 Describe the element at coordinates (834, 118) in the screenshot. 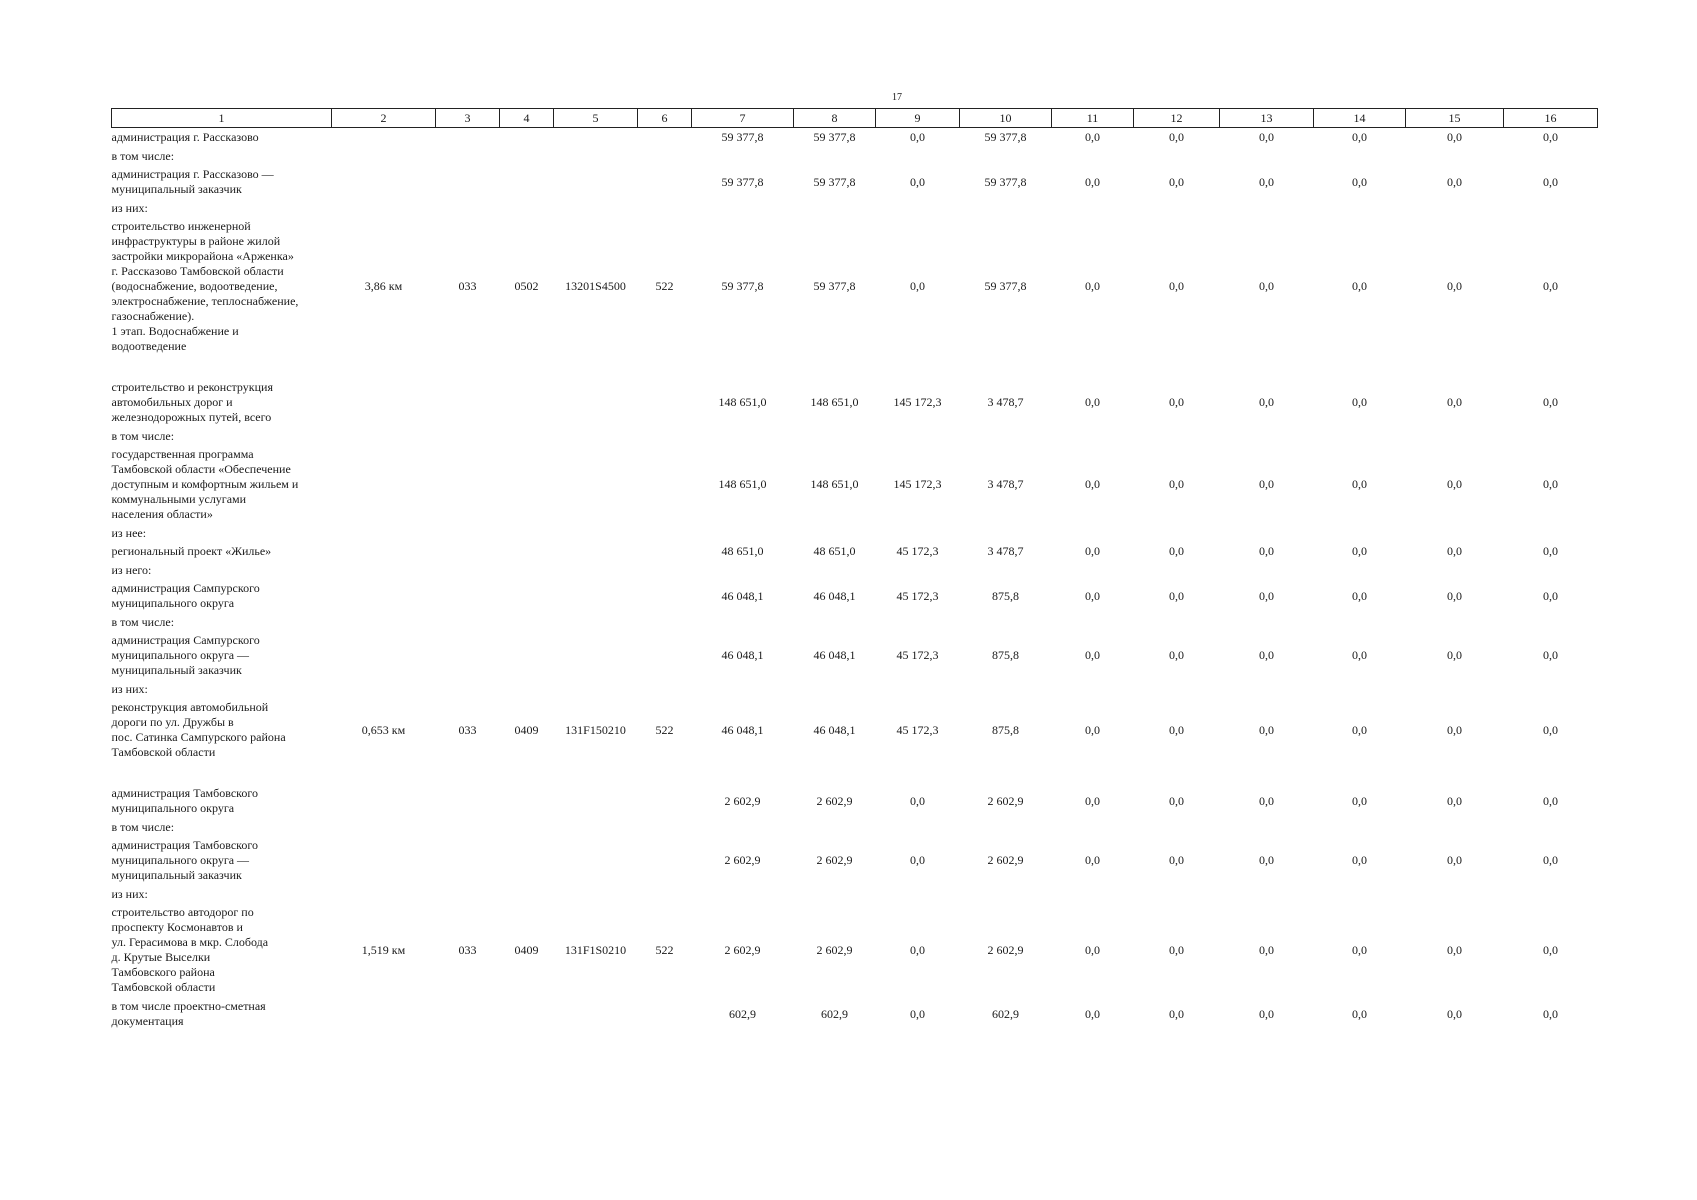

I see `column-header-8: 8` at that location.